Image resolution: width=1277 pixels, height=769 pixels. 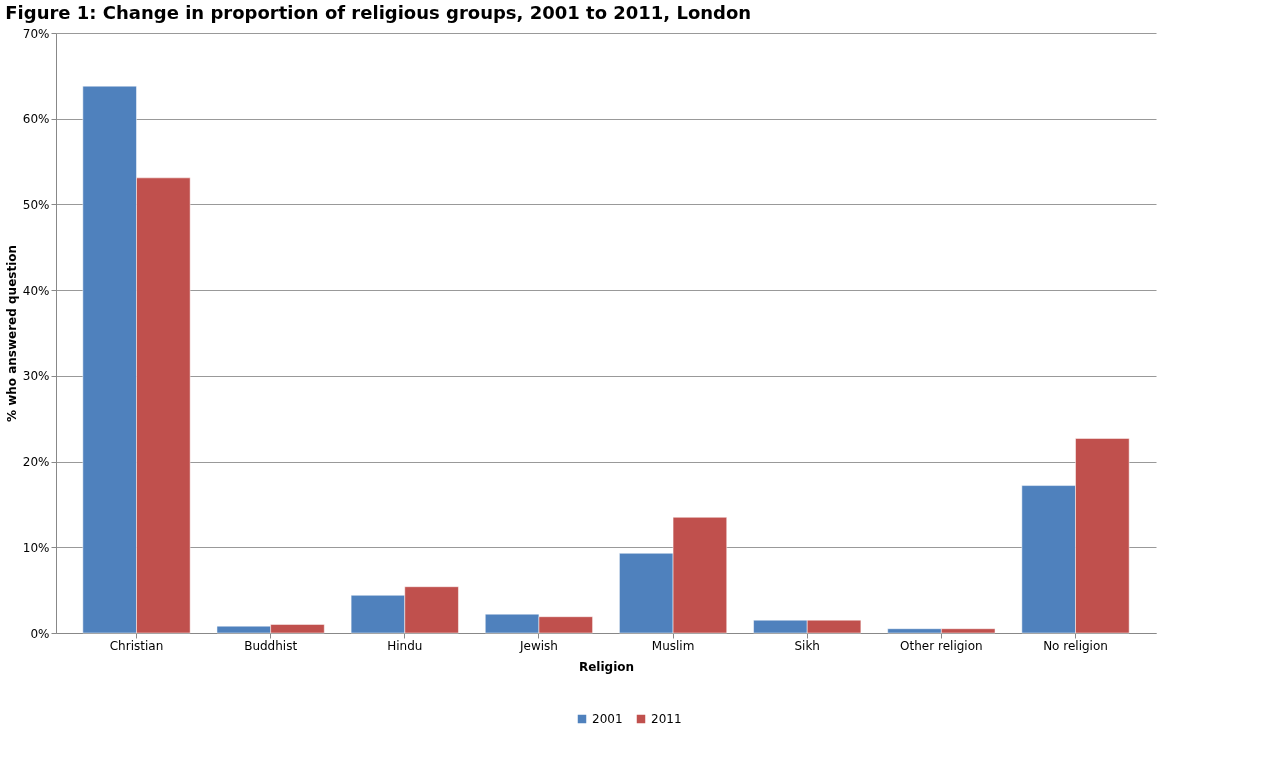 What do you see at coordinates (607, 719) in the screenshot?
I see `legend-label: 2001` at bounding box center [607, 719].